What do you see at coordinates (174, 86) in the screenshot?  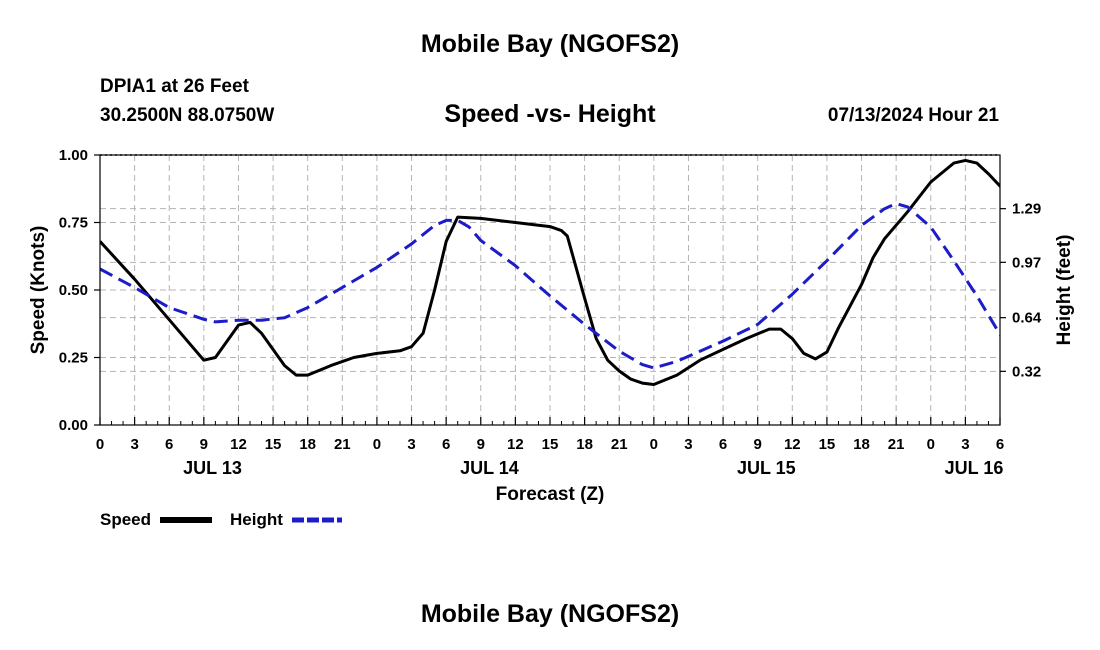 I see `station-label: DPIA1 at 26 Feet` at bounding box center [174, 86].